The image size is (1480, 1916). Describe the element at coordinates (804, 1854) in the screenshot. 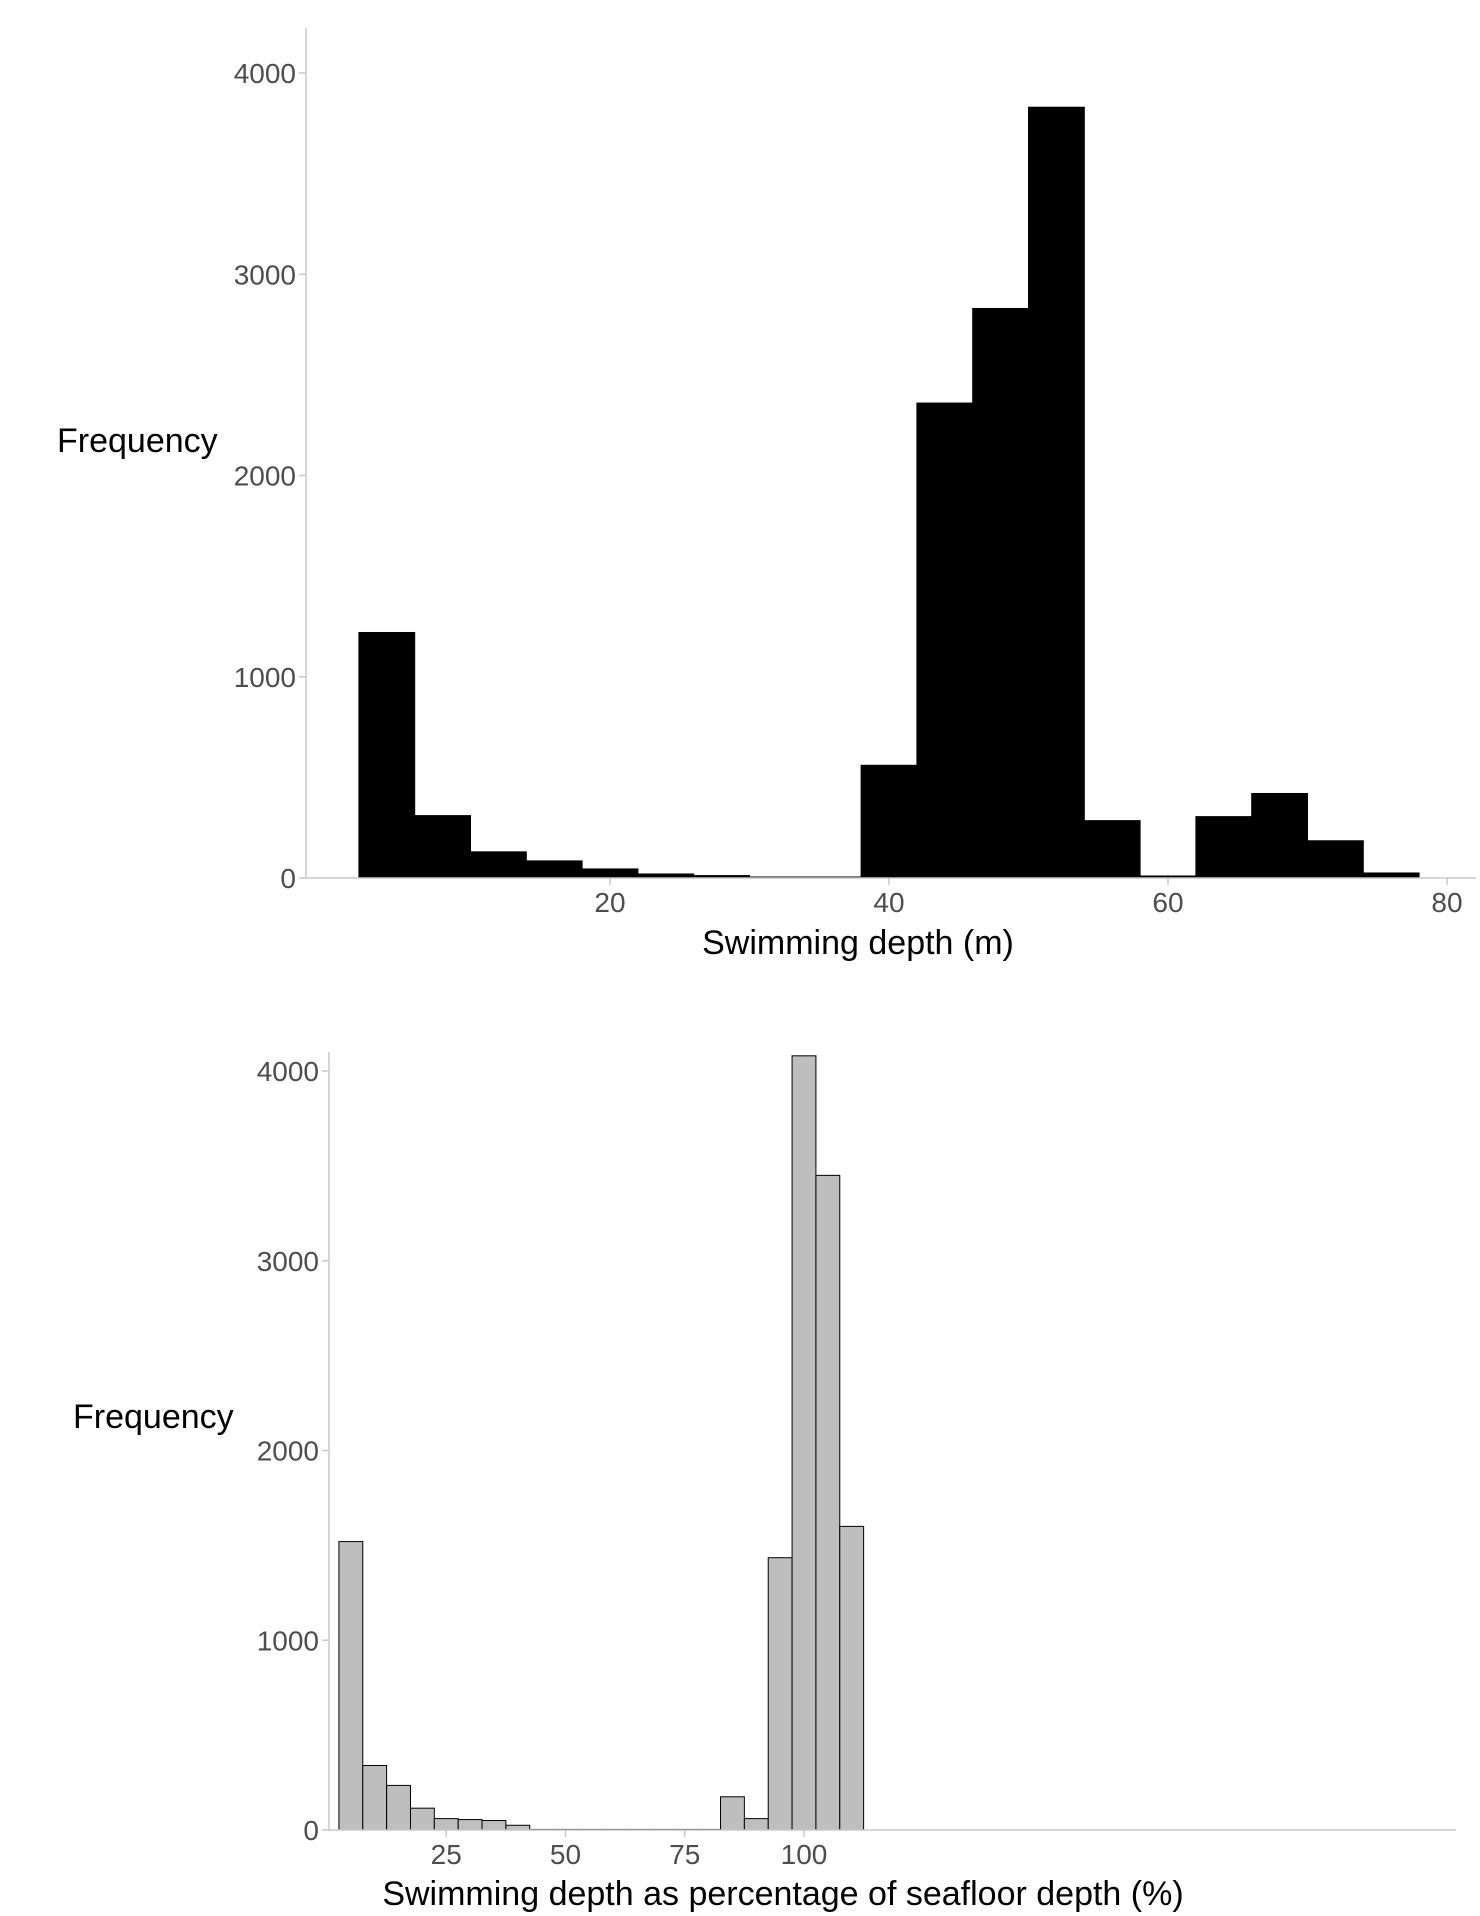

I see `x-tick-label: 100` at that location.